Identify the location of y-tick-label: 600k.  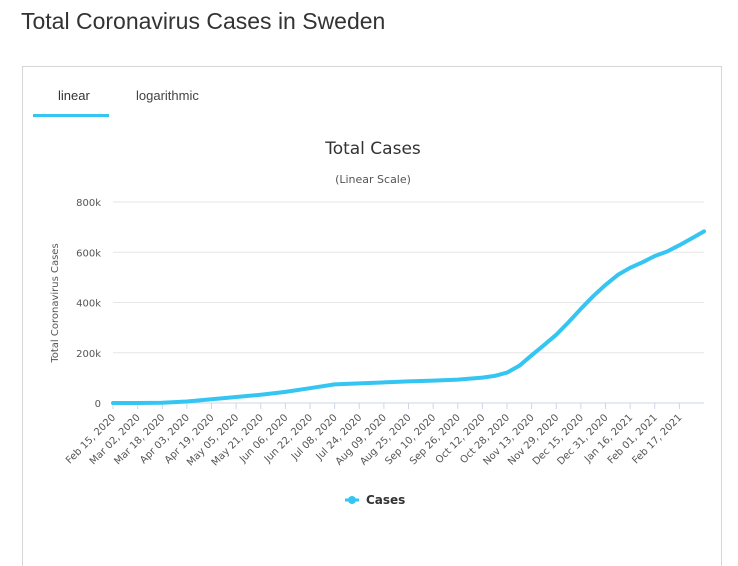
(88, 253).